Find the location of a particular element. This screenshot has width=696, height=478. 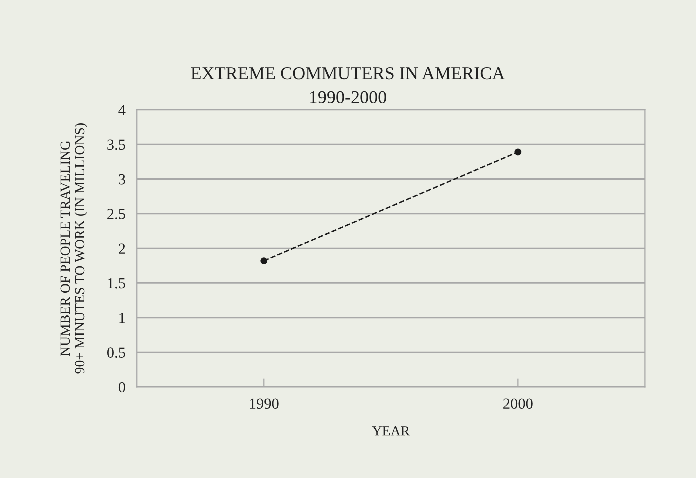

y-tick-label: 1 is located at coordinates (123, 318).